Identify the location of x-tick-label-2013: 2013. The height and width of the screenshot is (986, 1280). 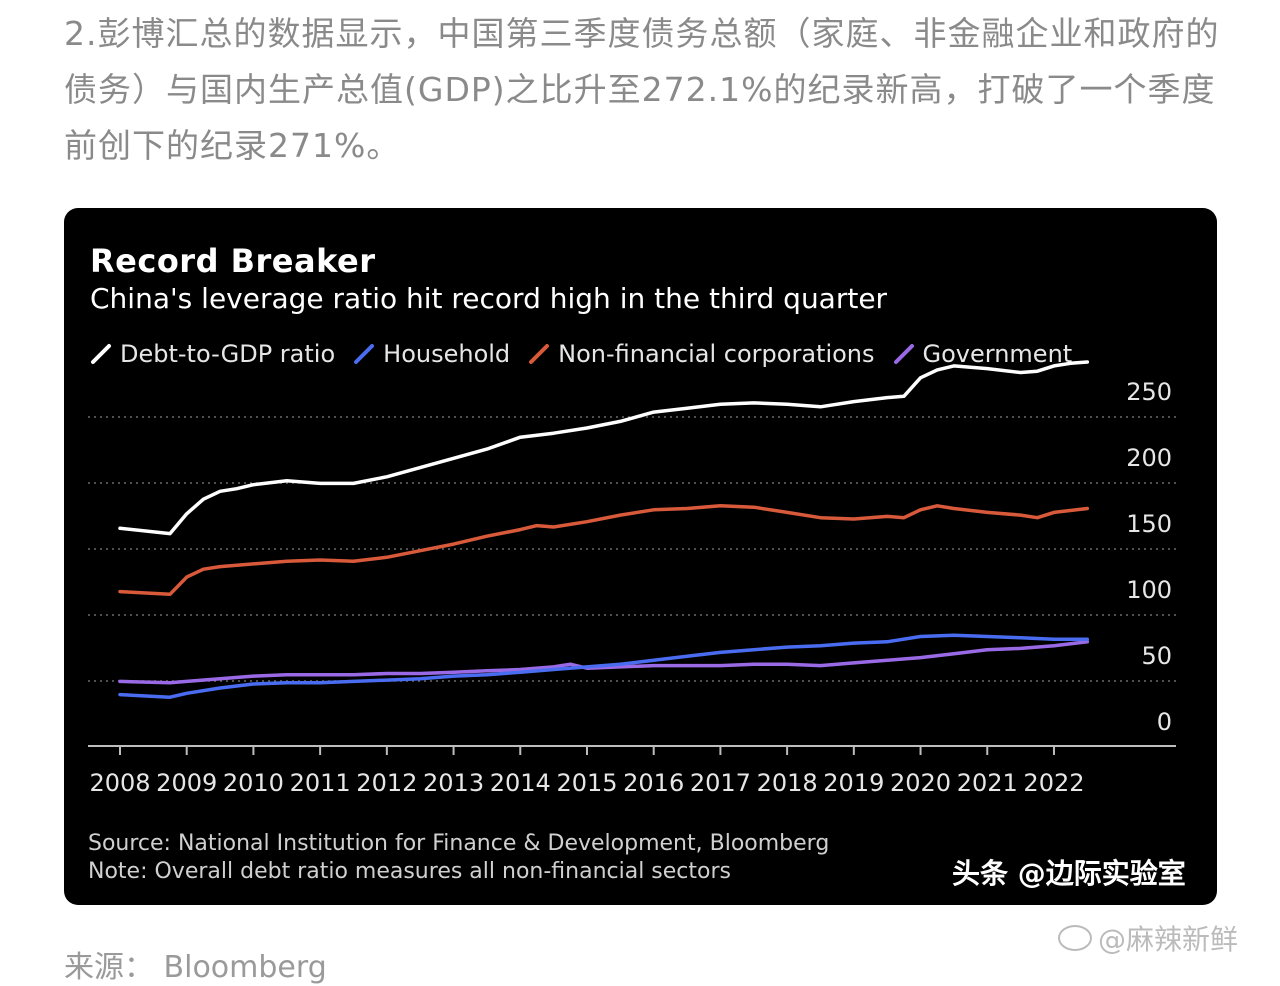
(453, 783).